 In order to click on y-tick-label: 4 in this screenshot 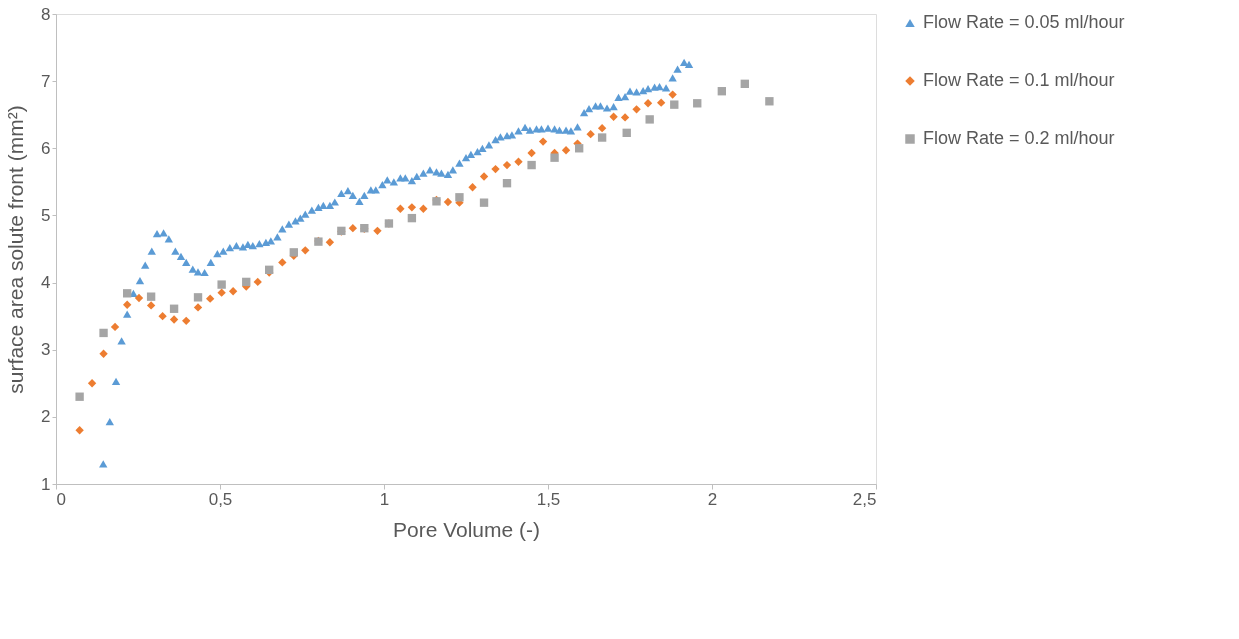, I will do `click(46, 283)`.